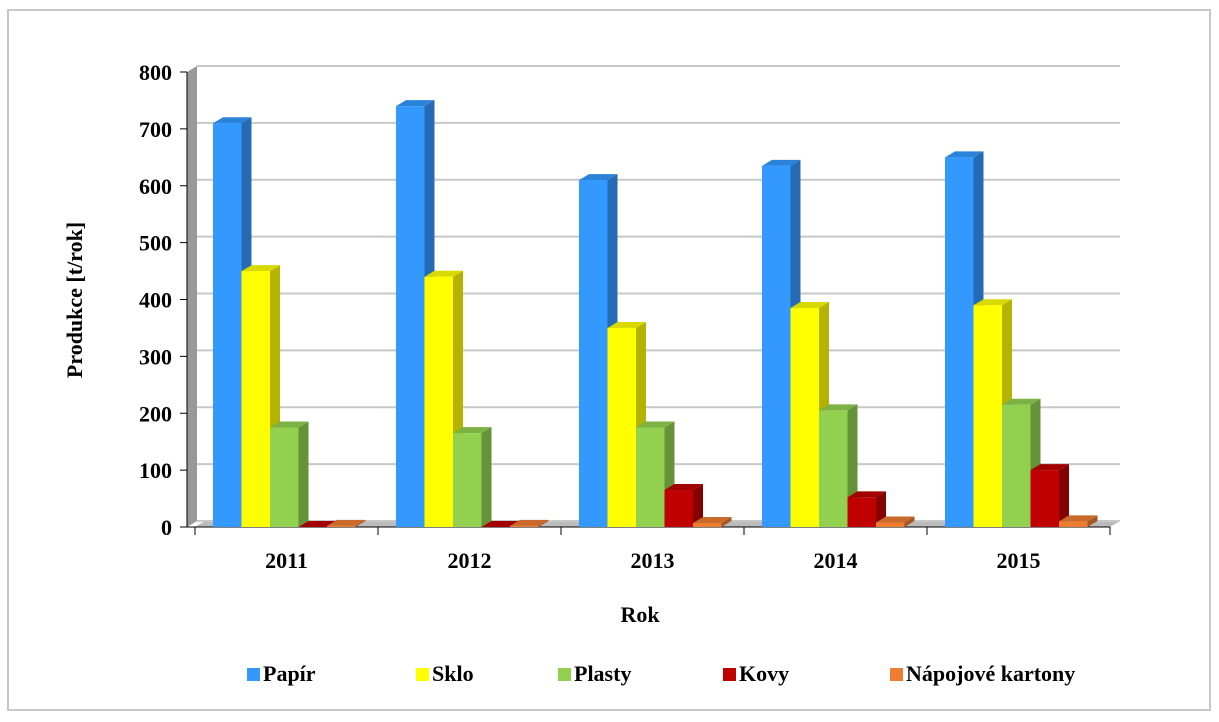  What do you see at coordinates (602, 673) in the screenshot?
I see `legend-label: Plasty` at bounding box center [602, 673].